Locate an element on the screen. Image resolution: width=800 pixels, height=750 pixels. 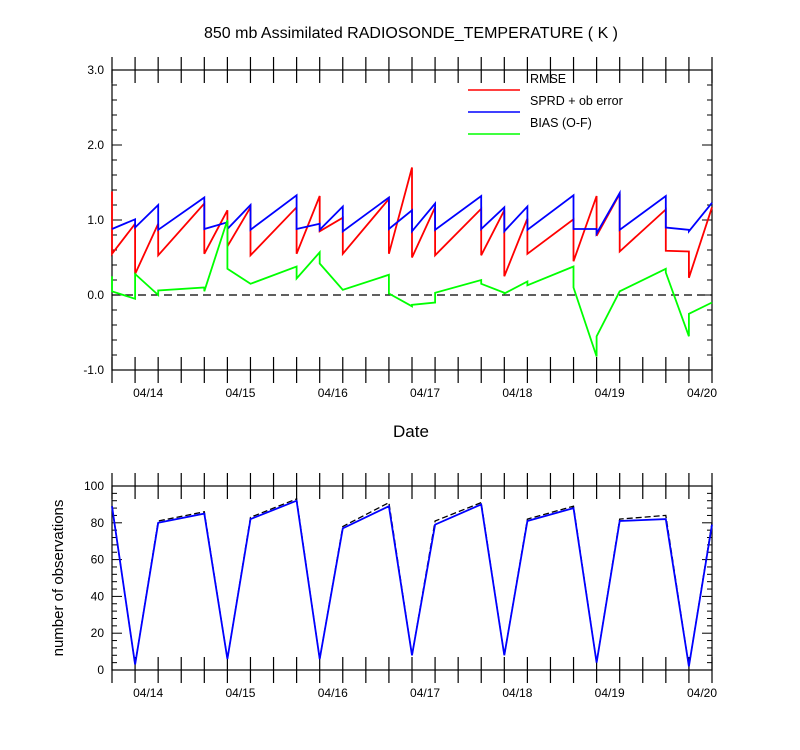
y-tick-label: 40 is located at coordinates (98, 596).